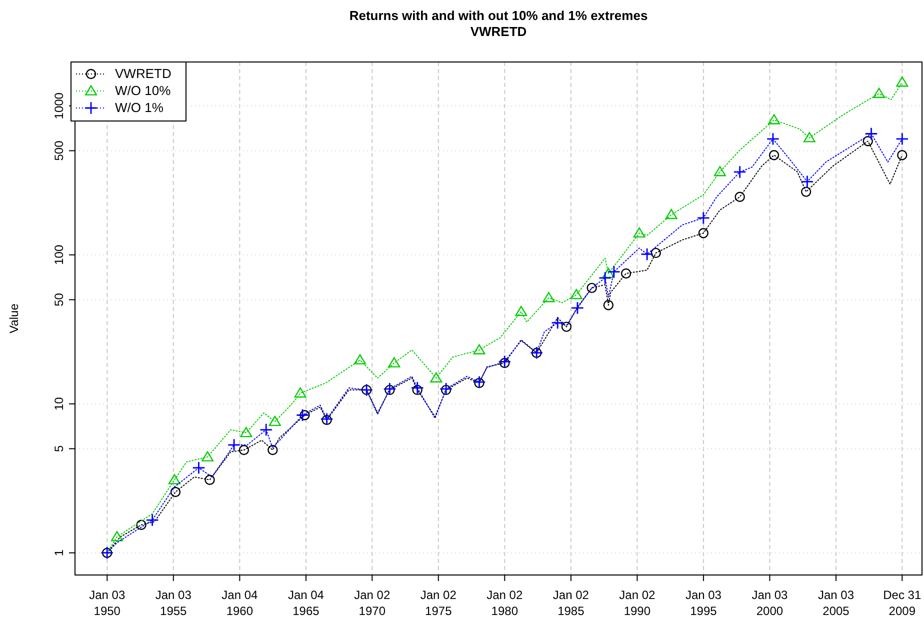 This screenshot has height=627, width=924. Describe the element at coordinates (139, 107) in the screenshot. I see `legend-label: W/O 1%` at that location.